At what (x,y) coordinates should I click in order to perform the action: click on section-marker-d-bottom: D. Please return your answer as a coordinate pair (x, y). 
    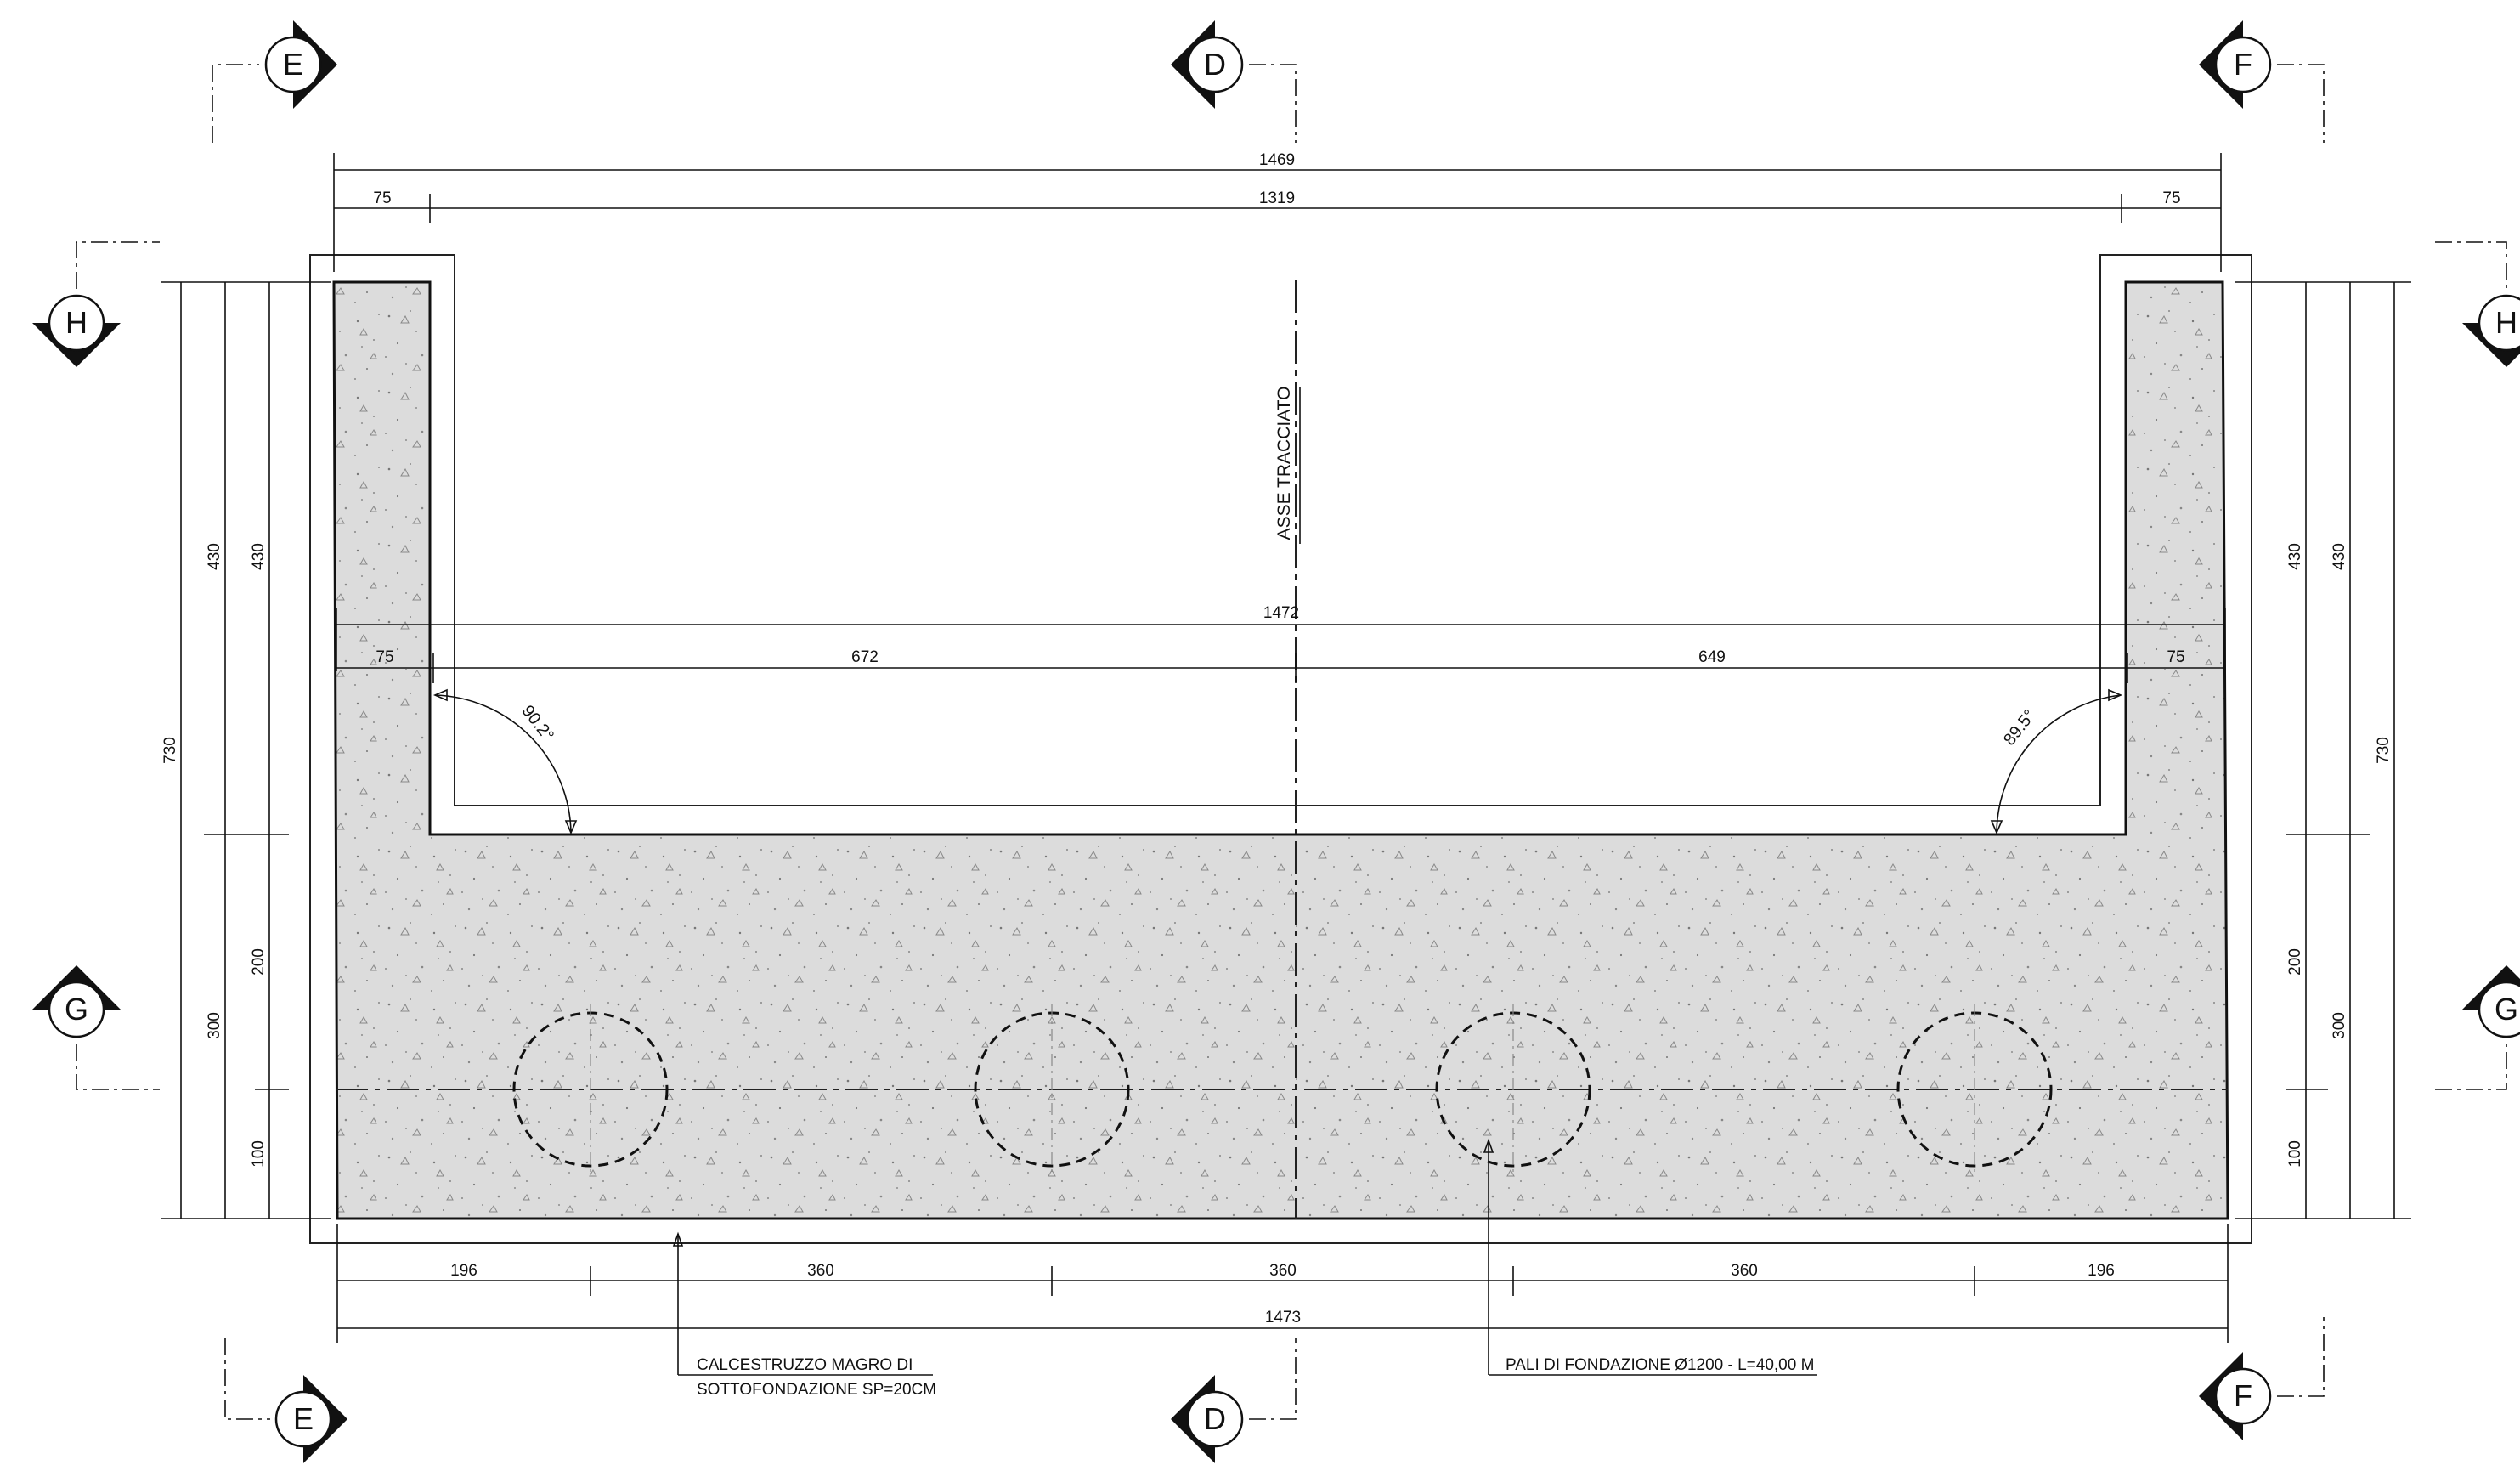
    Looking at the image, I should click on (1208, 1419).